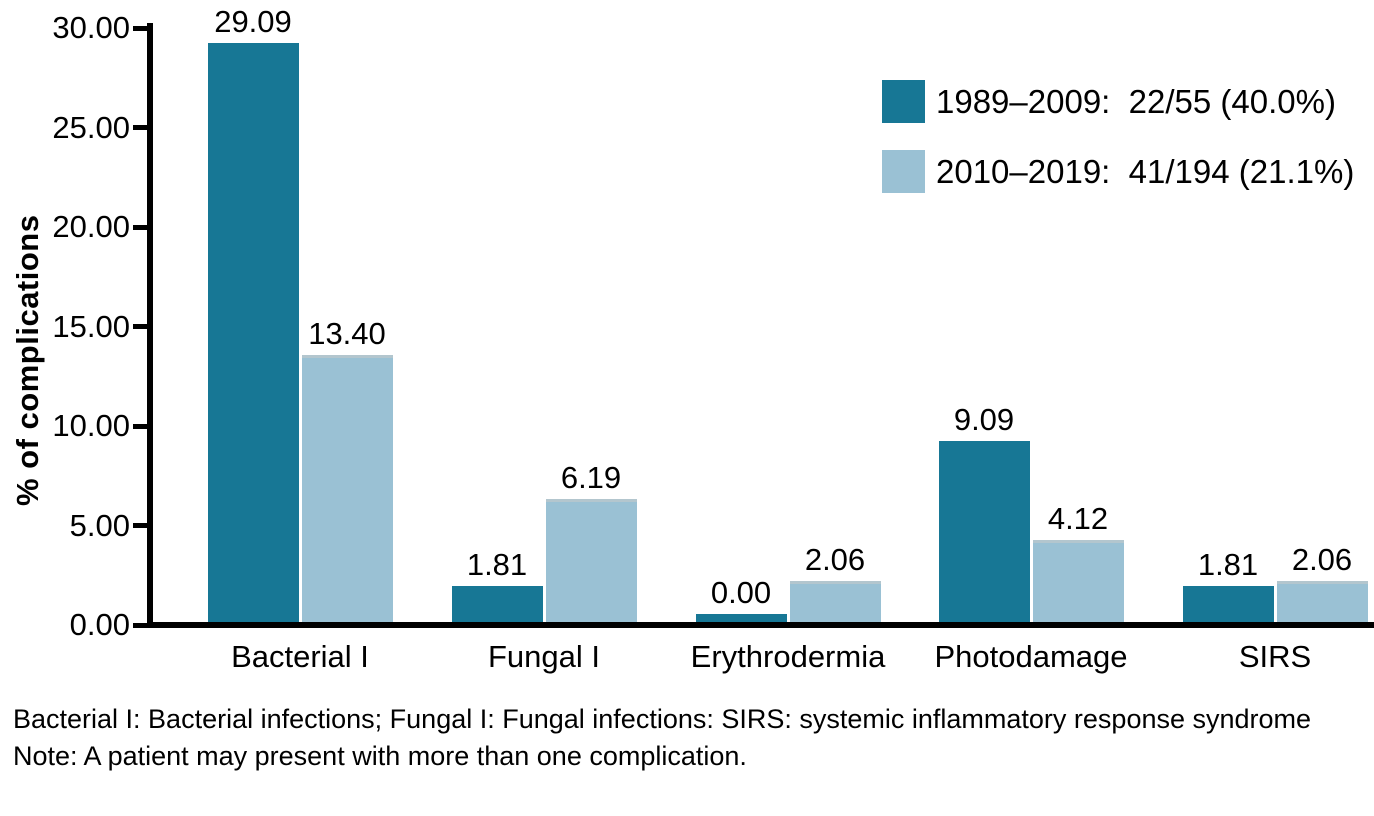 The width and height of the screenshot is (1374, 816). Describe the element at coordinates (150, 325) in the screenshot. I see `y-axis-line` at that location.